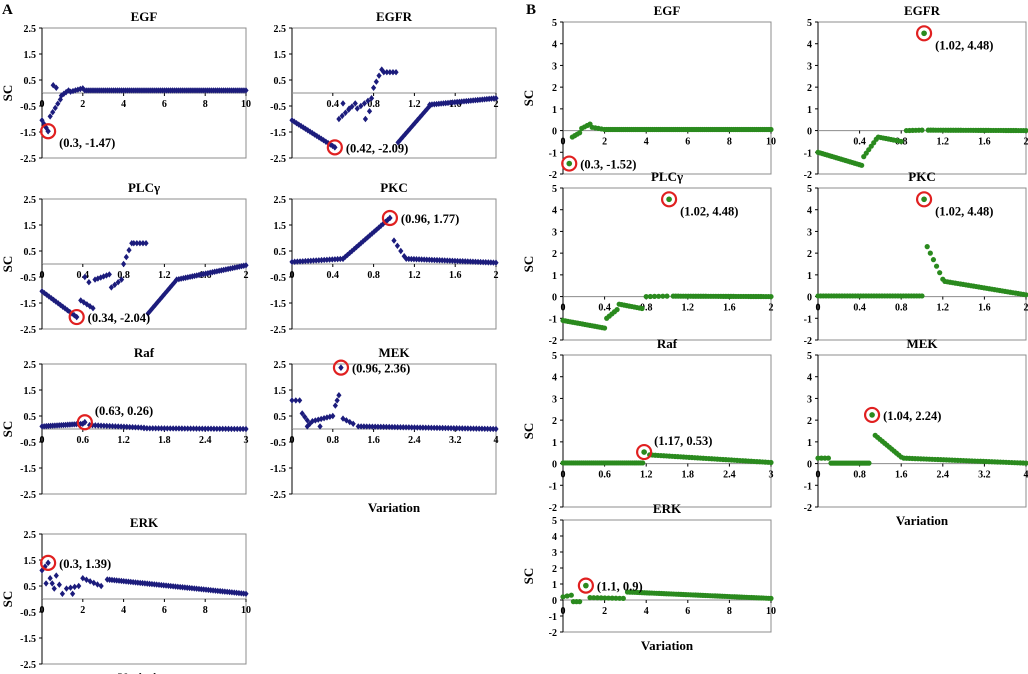 The image size is (1028, 674). I want to click on x-tick-label: 4, so click(646, 611).